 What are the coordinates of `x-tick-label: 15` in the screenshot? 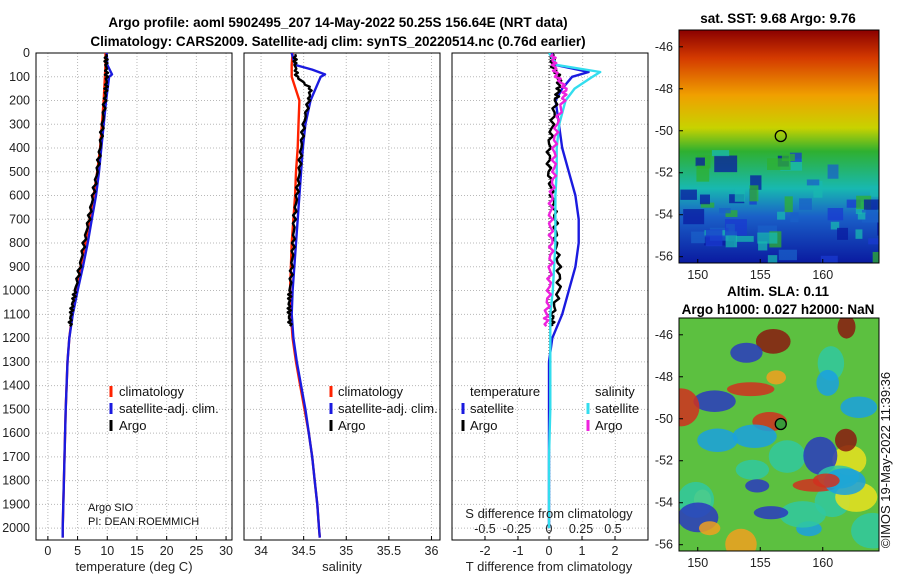 It's located at (137, 551).